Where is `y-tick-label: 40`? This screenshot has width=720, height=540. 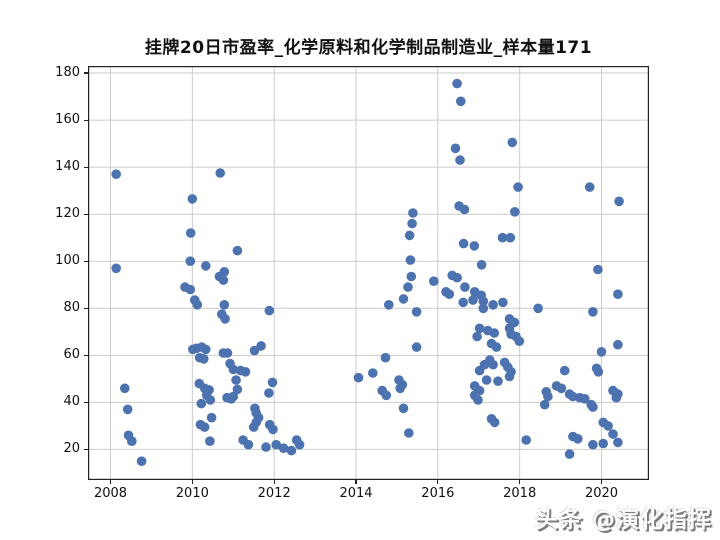 y-tick-label: 40 is located at coordinates (71, 402).